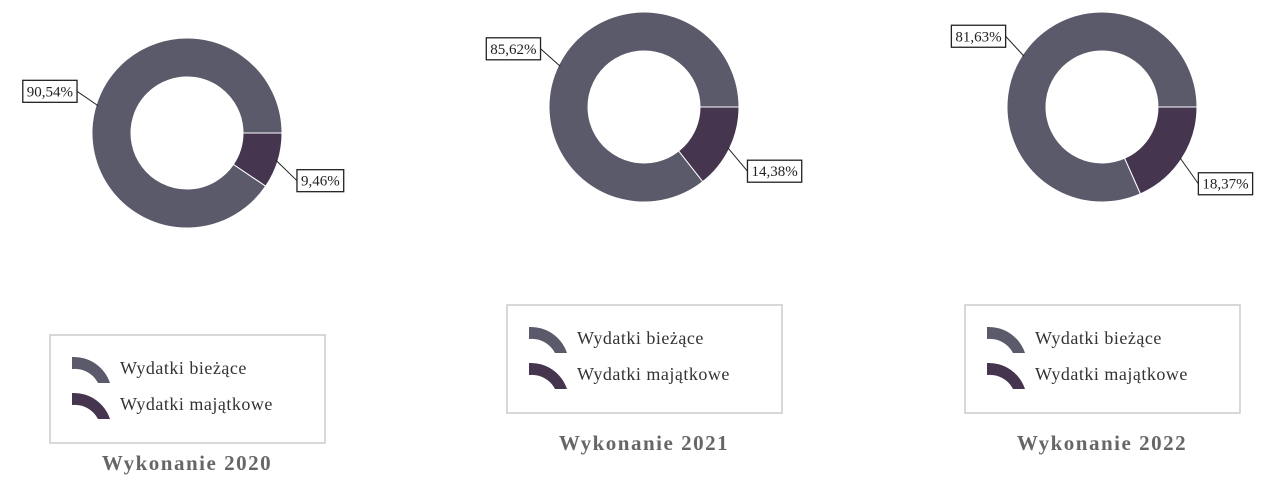 The width and height of the screenshot is (1269, 500). I want to click on value-label: 81,63%, so click(978, 37).